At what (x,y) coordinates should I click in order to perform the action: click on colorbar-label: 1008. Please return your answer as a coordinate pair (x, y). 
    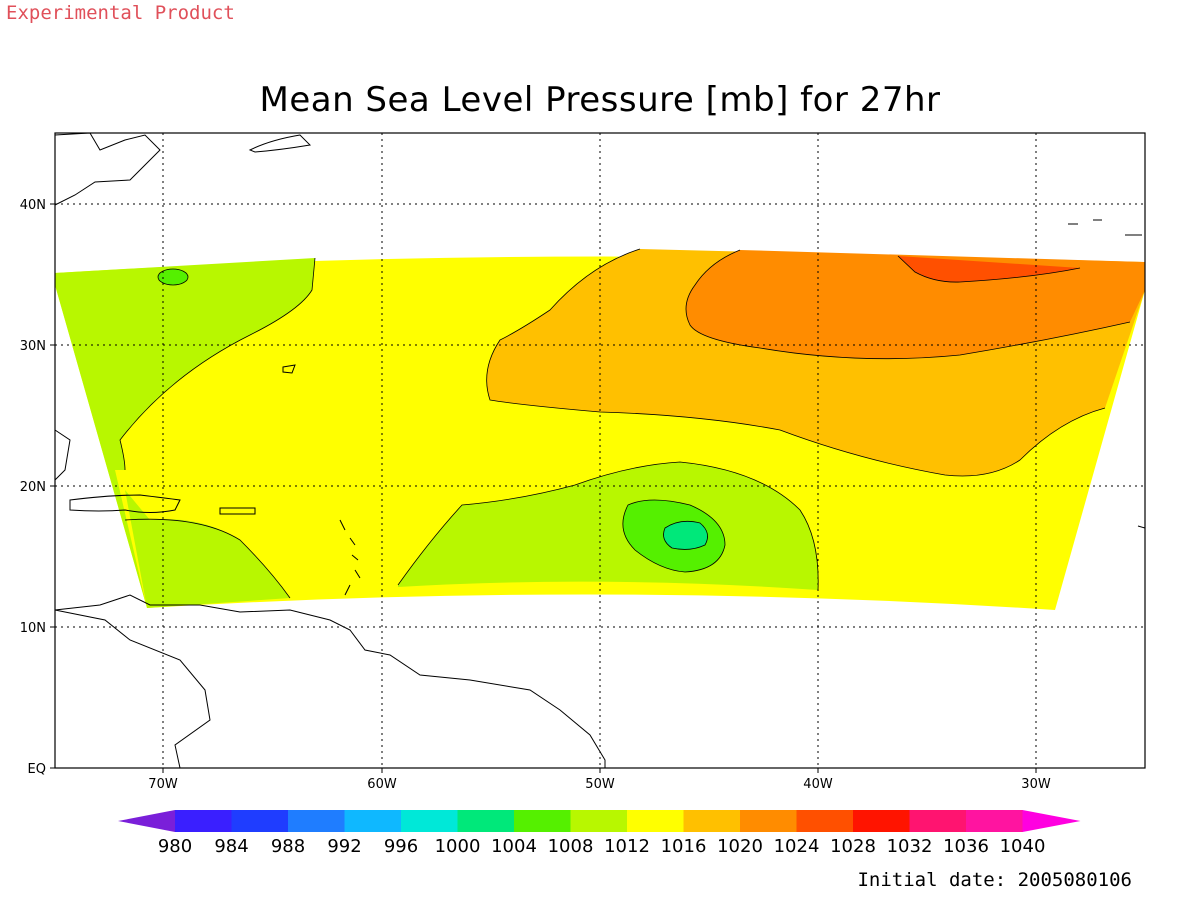
    Looking at the image, I should click on (571, 846).